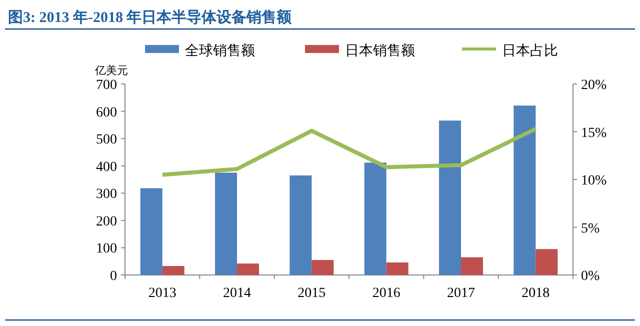 This screenshot has width=640, height=326. What do you see at coordinates (536, 293) in the screenshot?
I see `x-tick-label: 2018` at bounding box center [536, 293].